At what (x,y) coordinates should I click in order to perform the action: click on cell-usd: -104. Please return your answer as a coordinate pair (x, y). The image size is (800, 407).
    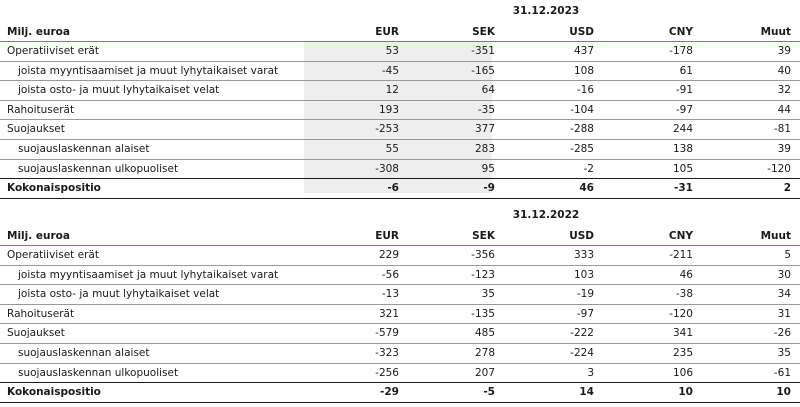
    Looking at the image, I should click on (582, 109).